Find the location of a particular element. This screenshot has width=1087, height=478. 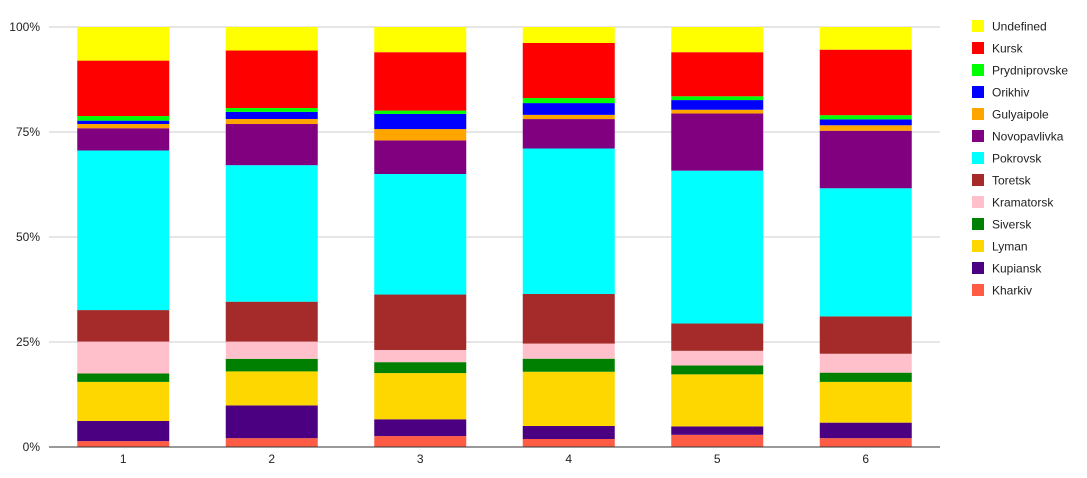

legend-label: Kursk is located at coordinates (1008, 49).